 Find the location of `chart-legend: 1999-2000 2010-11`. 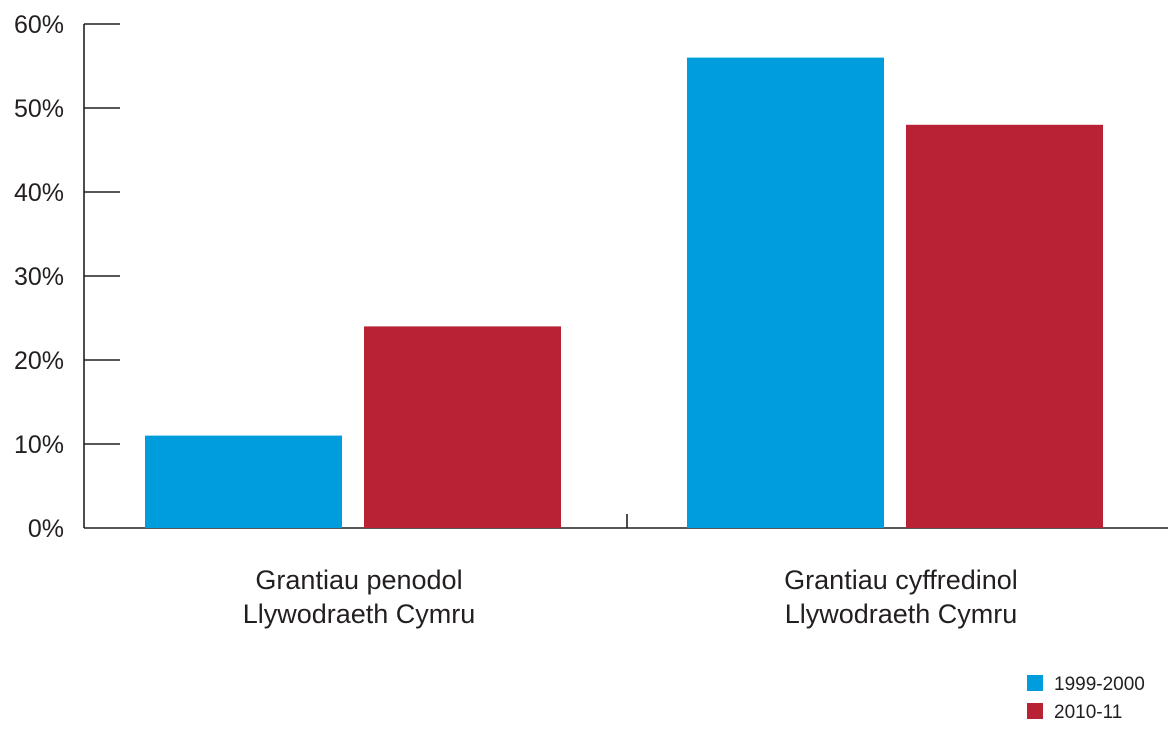

chart-legend: 1999-2000 2010-11 is located at coordinates (1086, 698).